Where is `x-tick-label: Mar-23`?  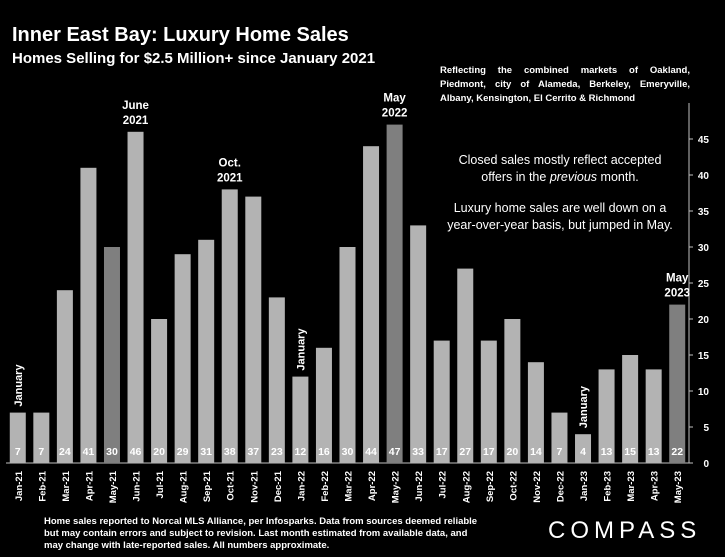 x-tick-label: Mar-23 is located at coordinates (631, 486).